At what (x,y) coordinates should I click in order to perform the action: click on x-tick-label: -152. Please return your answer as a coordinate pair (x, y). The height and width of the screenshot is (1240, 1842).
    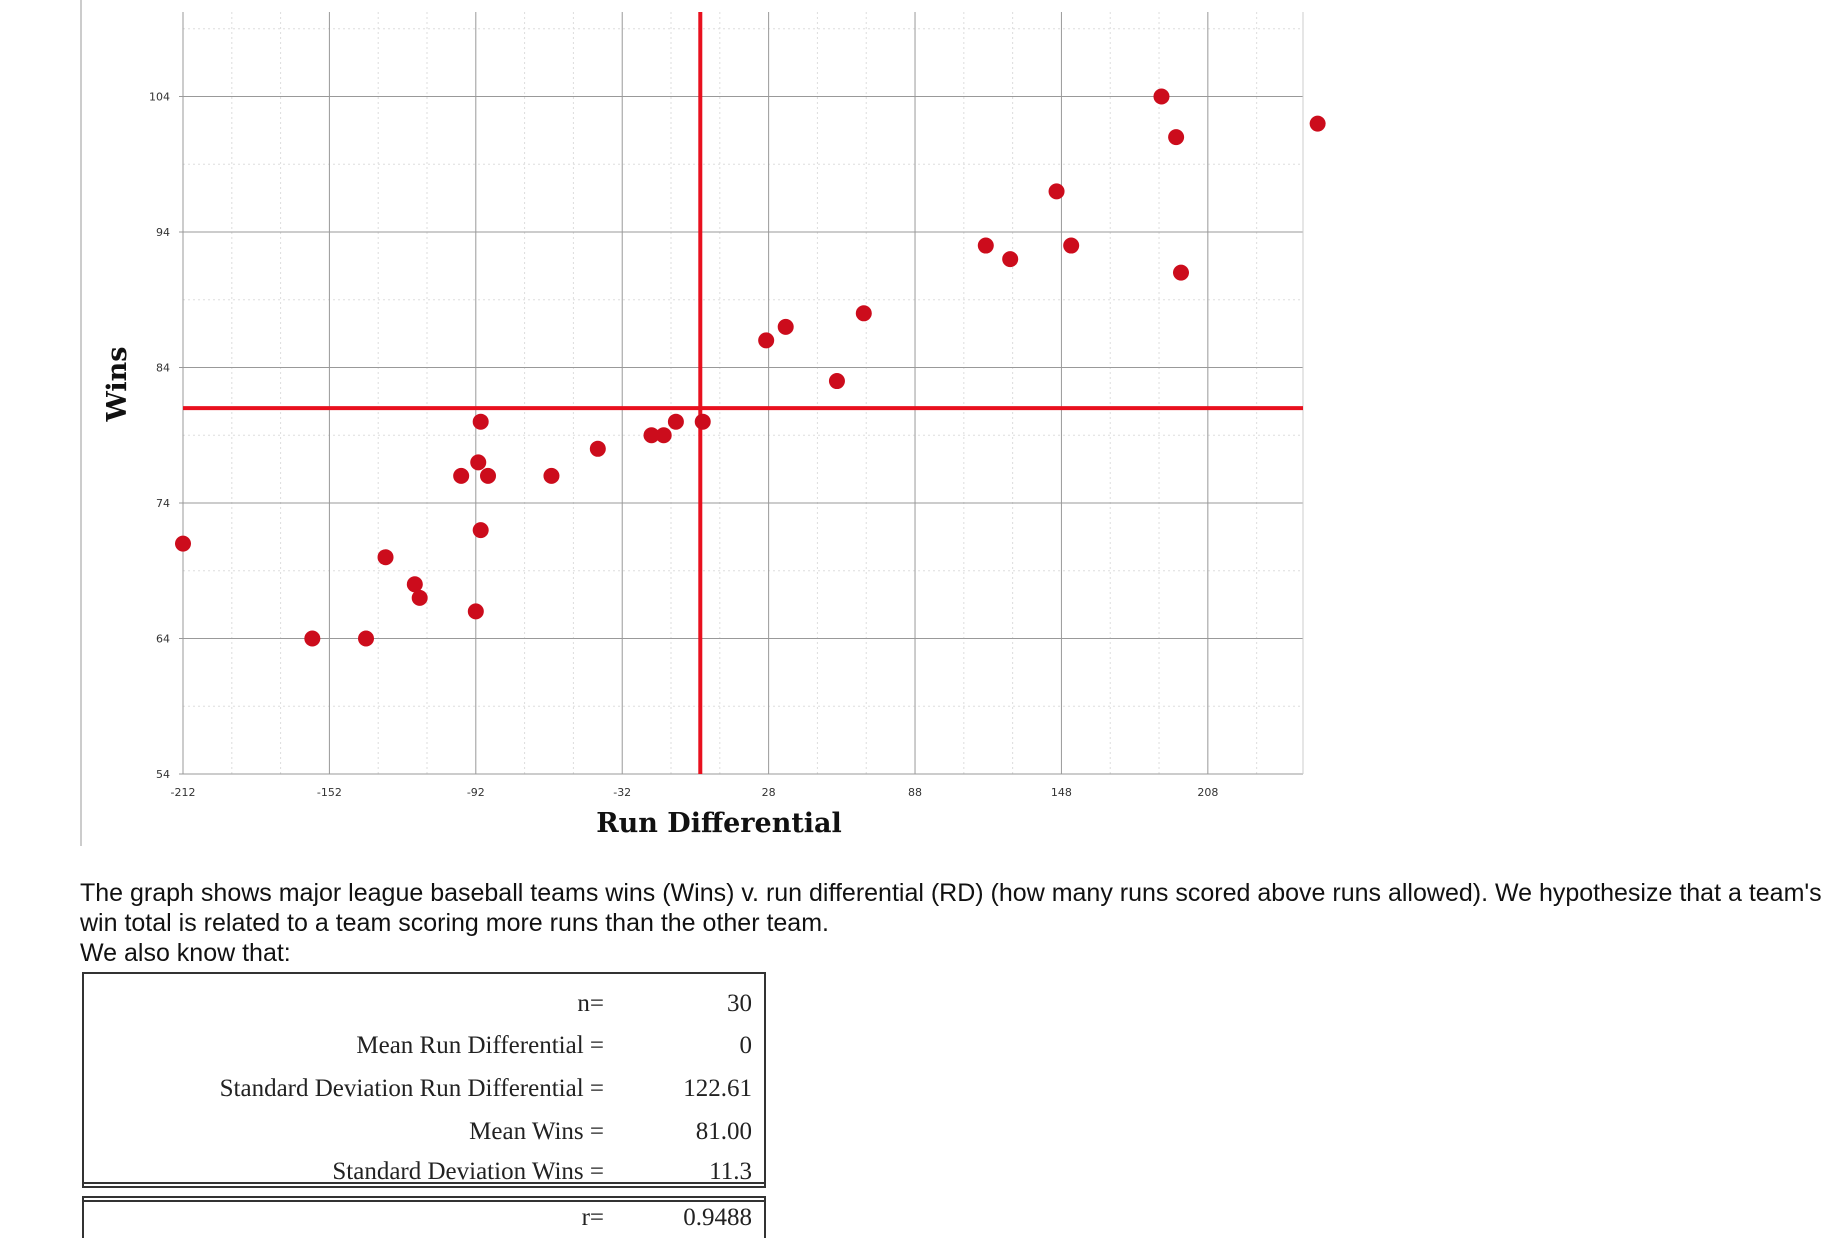
    Looking at the image, I should click on (329, 792).